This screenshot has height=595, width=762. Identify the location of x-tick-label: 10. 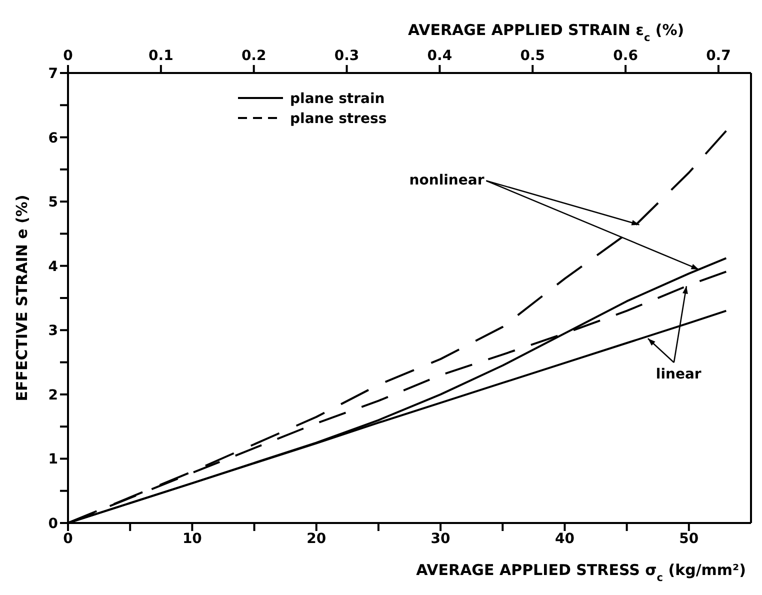
(192, 538).